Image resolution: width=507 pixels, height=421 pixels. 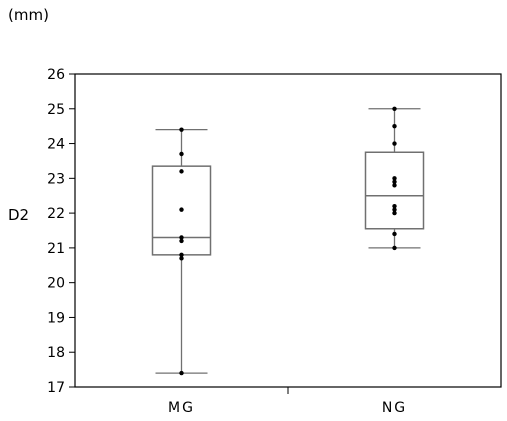 What do you see at coordinates (28, 15) in the screenshot?
I see `y-unit-label: (mm)` at bounding box center [28, 15].